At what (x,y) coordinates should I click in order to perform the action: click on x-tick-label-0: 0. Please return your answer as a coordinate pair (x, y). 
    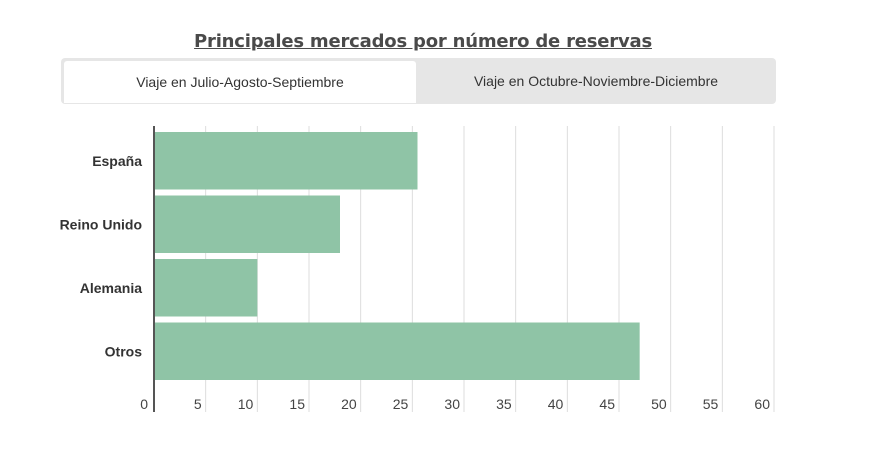
    Looking at the image, I should click on (144, 404).